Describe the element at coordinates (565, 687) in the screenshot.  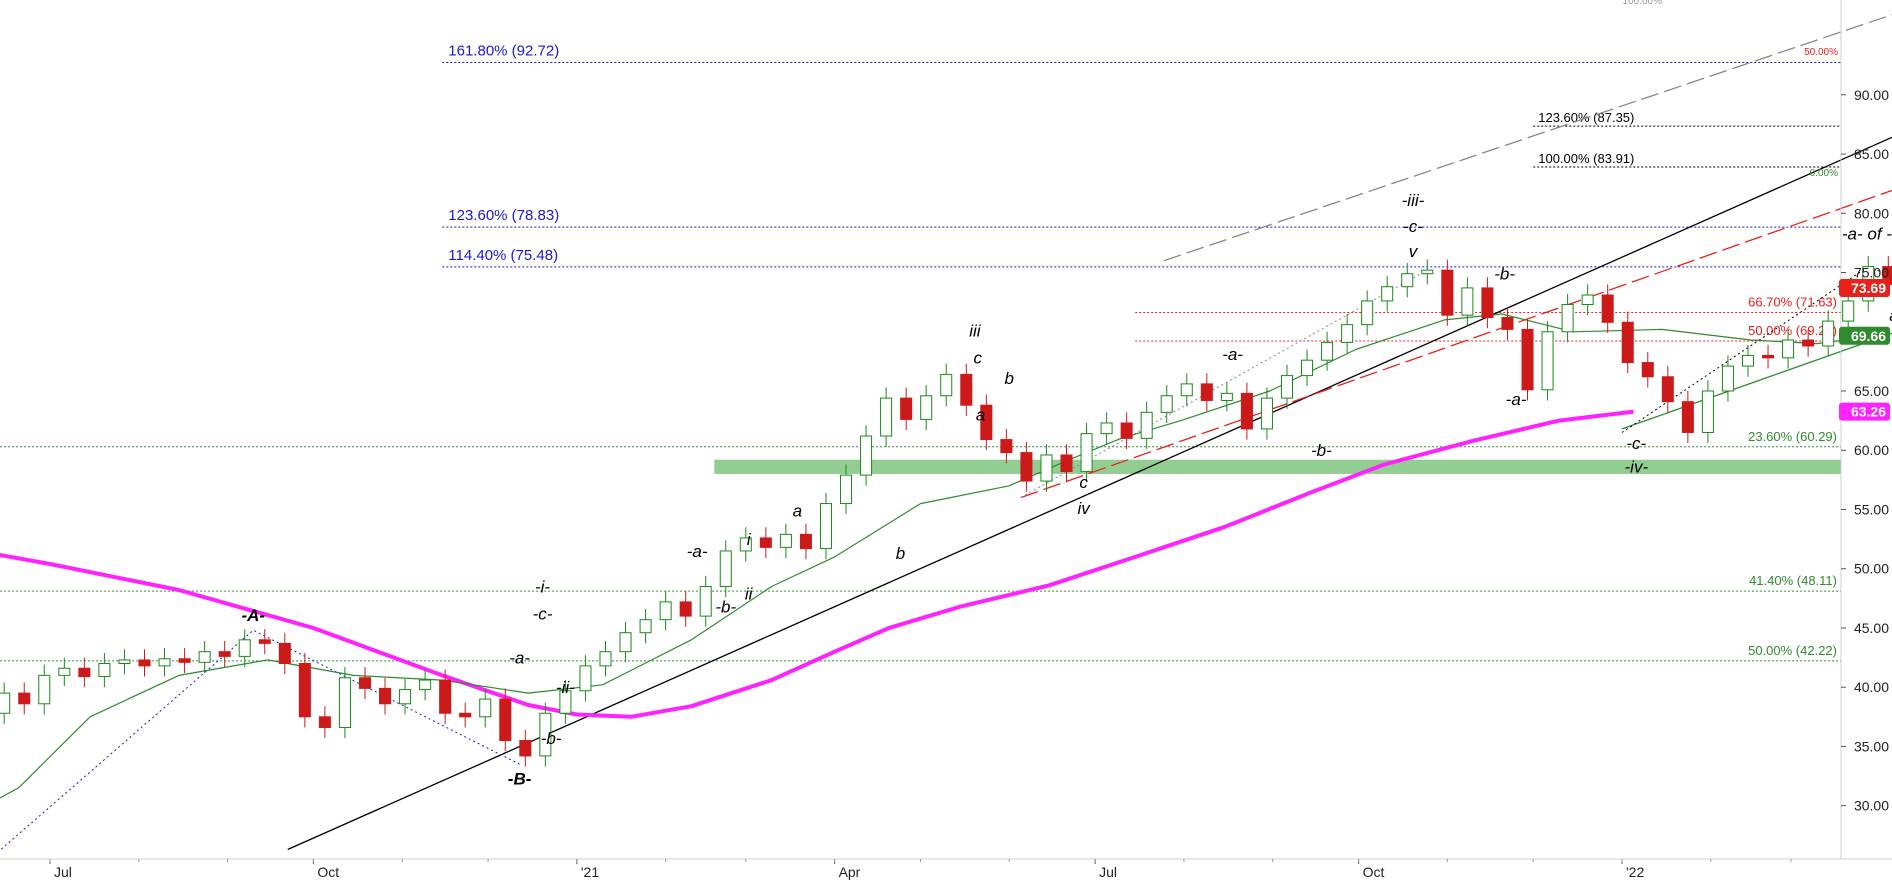
I see `wave-label: -ii-` at that location.